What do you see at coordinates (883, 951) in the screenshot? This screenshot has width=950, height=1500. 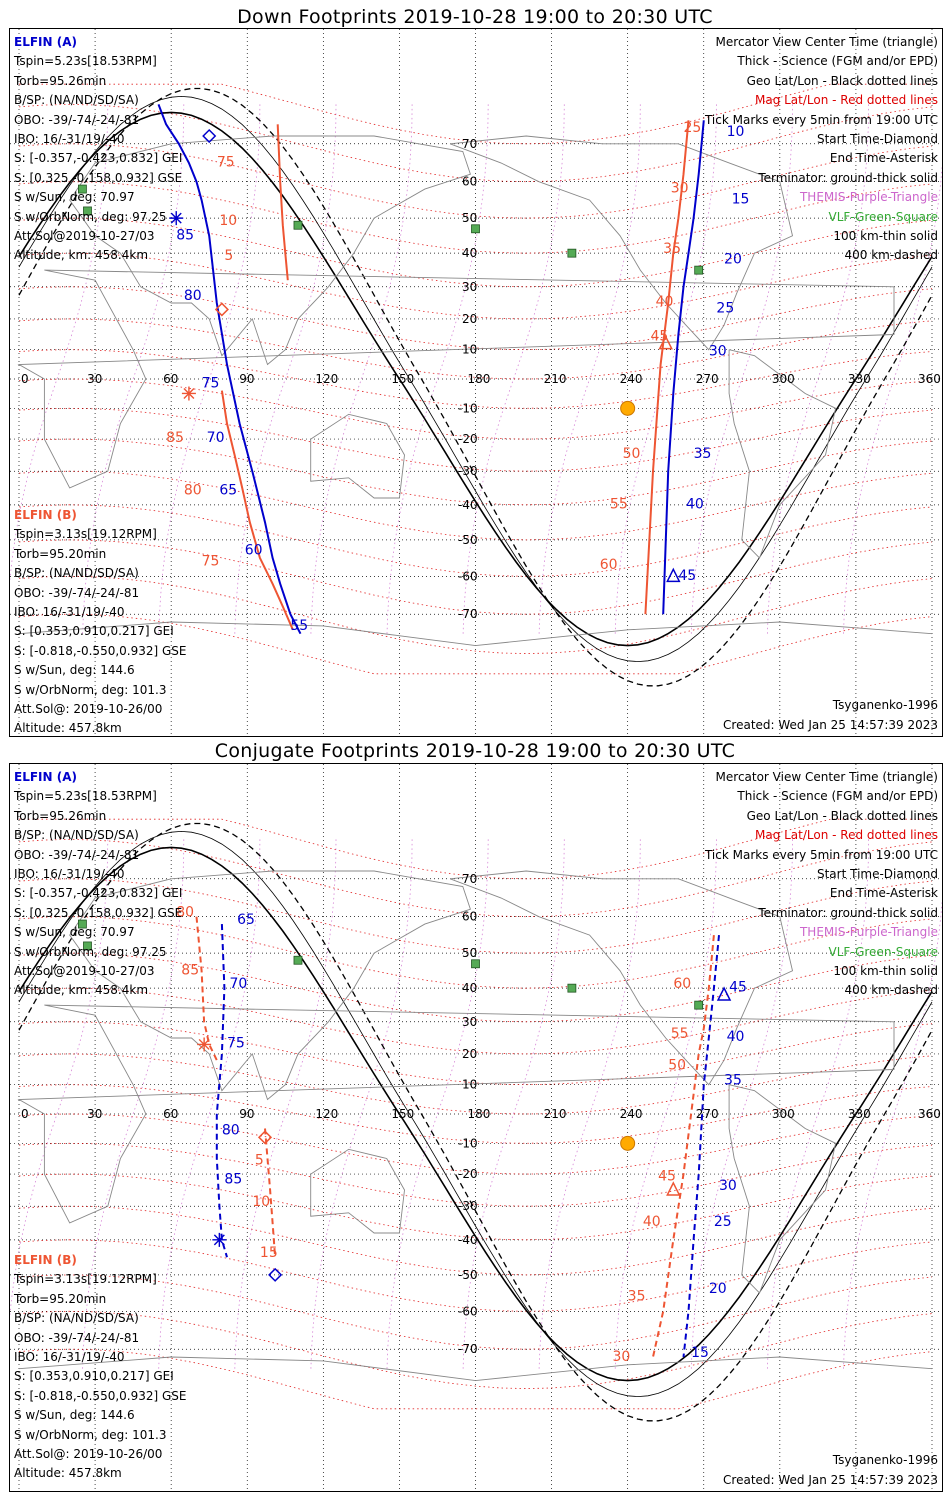 I see `legend-item: VLF-Green-Square` at bounding box center [883, 951].